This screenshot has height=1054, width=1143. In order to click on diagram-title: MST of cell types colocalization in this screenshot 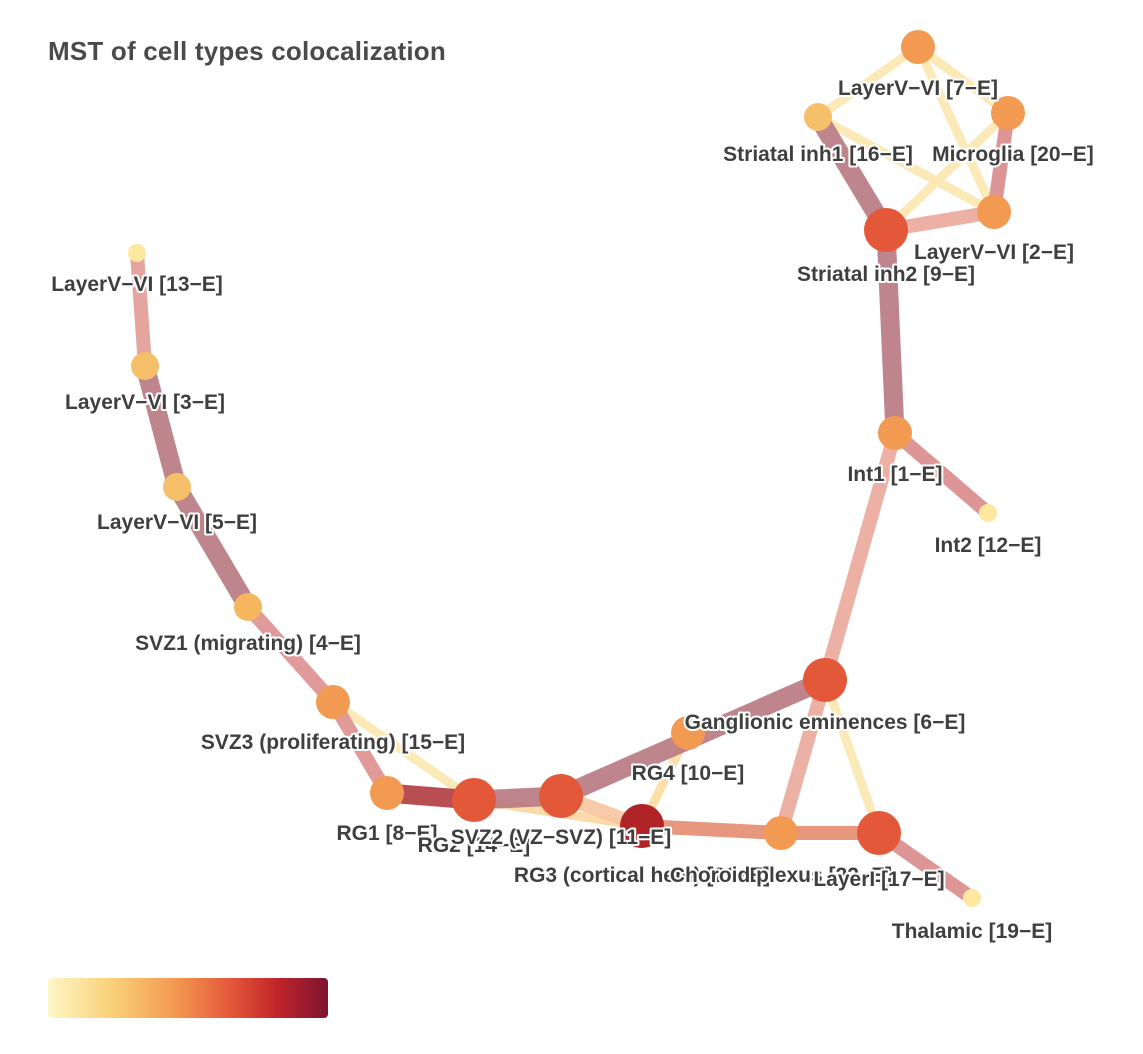, I will do `click(247, 51)`.